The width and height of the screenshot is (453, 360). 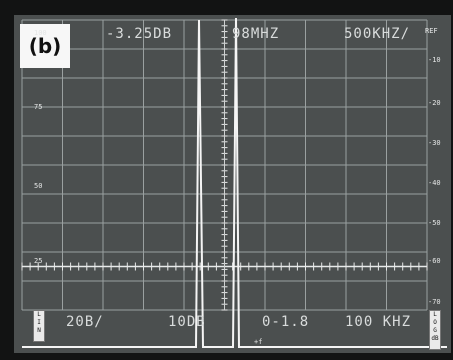 I want to click on ref-tag: REF, so click(x=431, y=31).